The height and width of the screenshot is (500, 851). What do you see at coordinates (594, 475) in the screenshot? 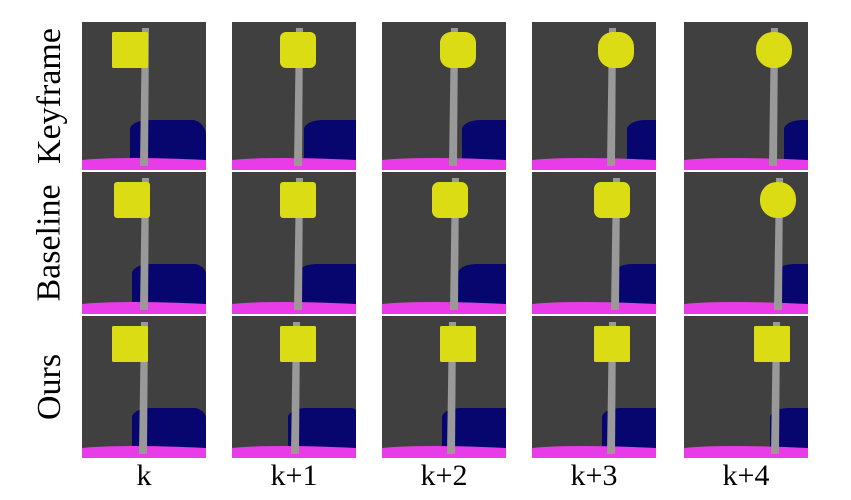
I see `column-label-k-plus-3: k+3` at bounding box center [594, 475].